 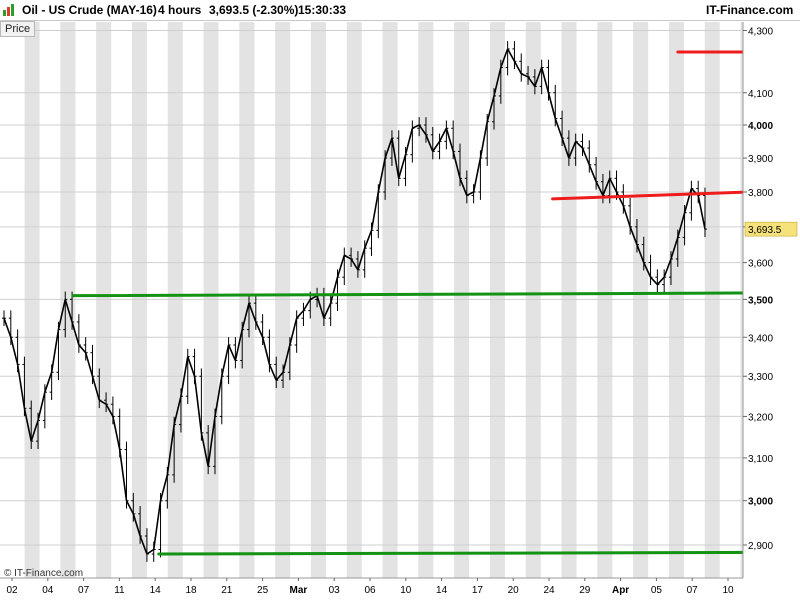 I want to click on brand-label: IT-Finance.com, so click(x=750, y=10).